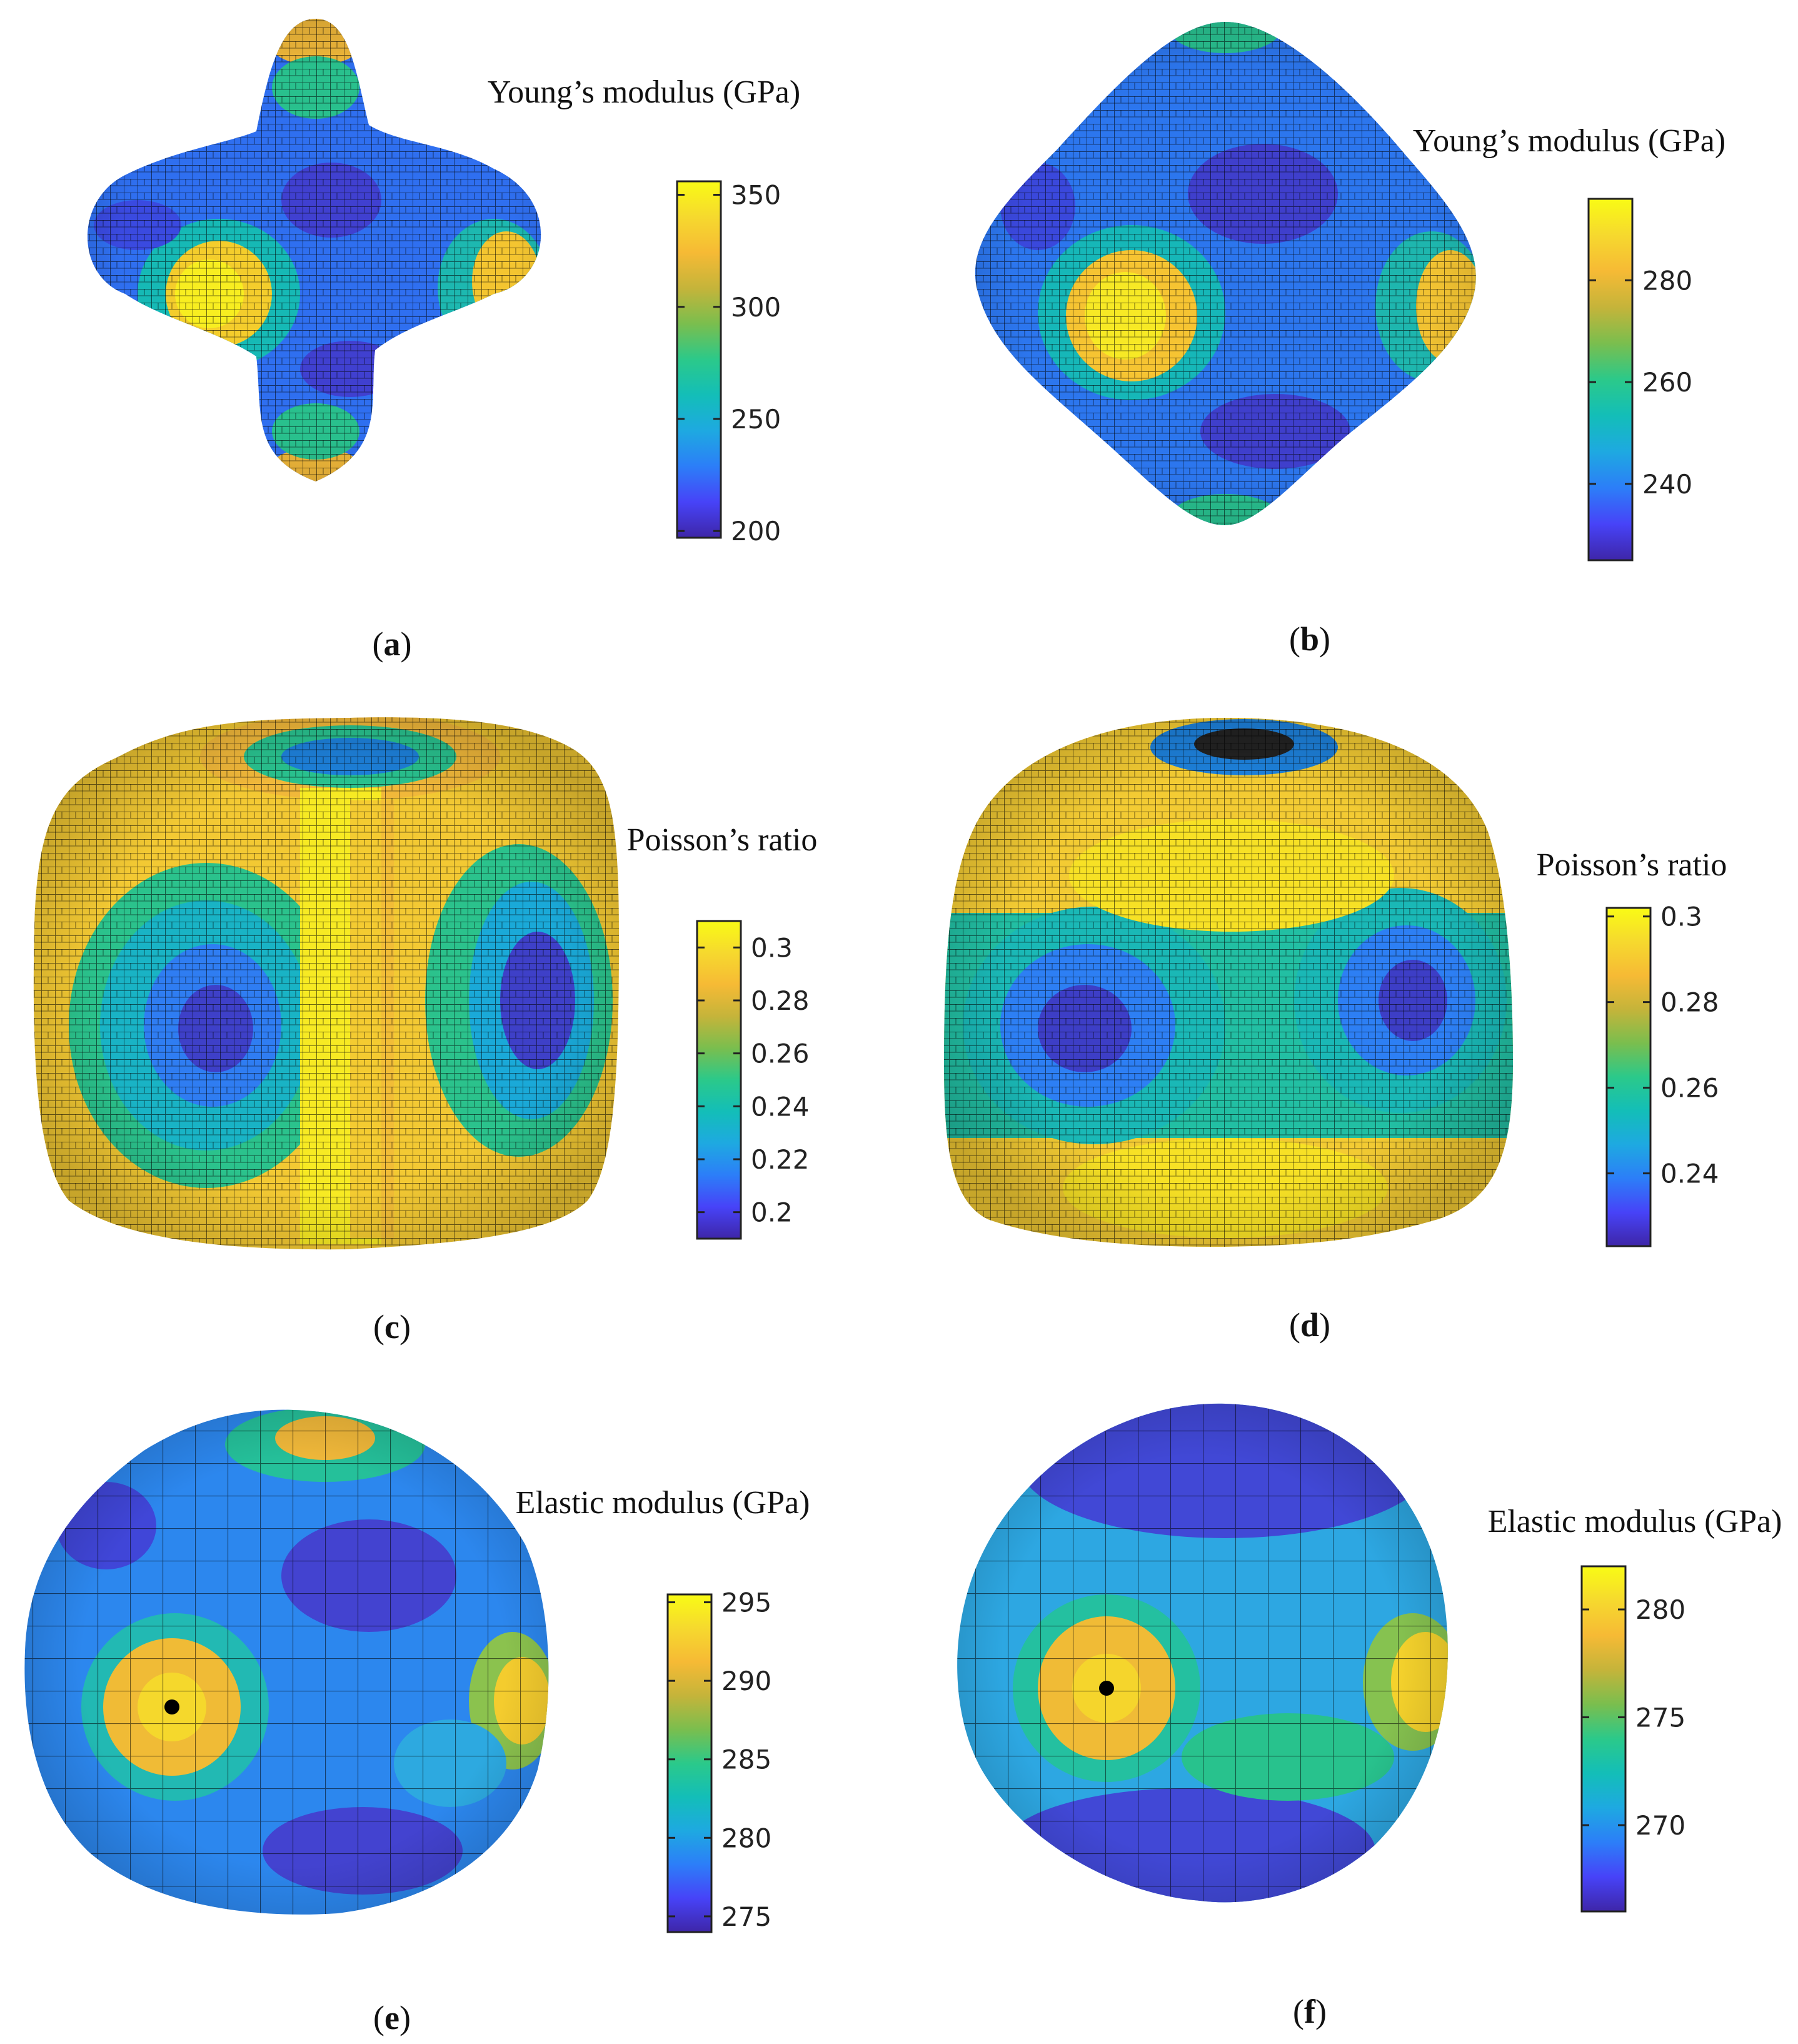  I want to click on panel-c-label: (c), so click(392, 1327).